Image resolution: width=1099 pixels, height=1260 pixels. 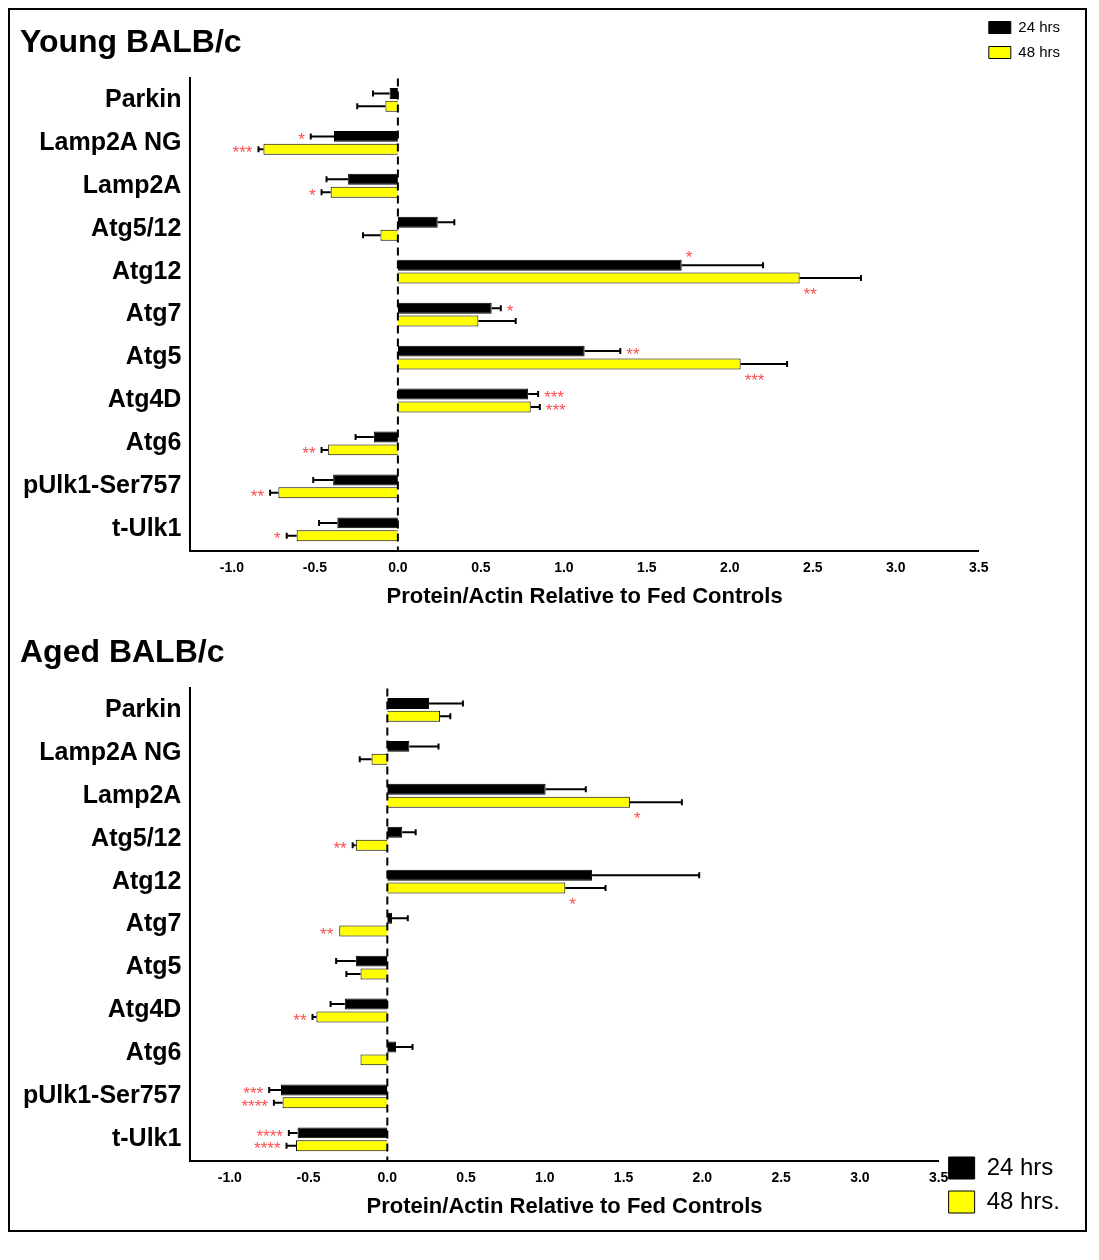 I want to click on legend-label: 48 hrs., so click(x=1023, y=1200).